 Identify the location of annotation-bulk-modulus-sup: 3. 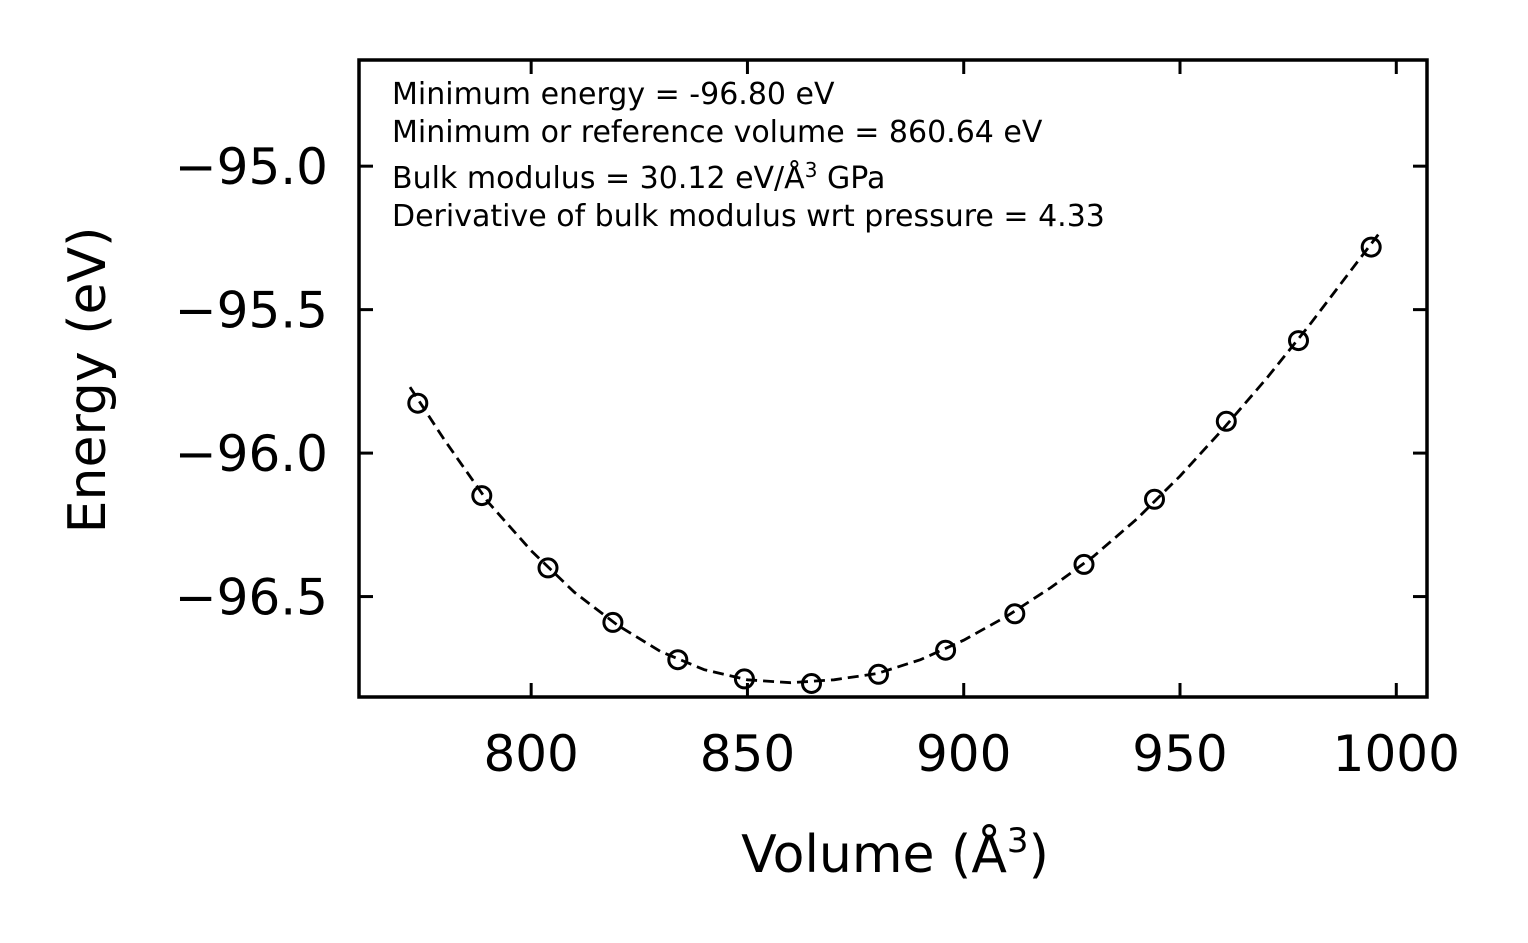
(811, 170).